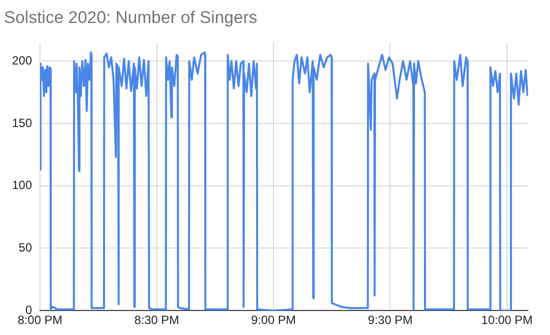 The image size is (550, 335). I want to click on x-tick-label: 9:30 PM, so click(390, 320).